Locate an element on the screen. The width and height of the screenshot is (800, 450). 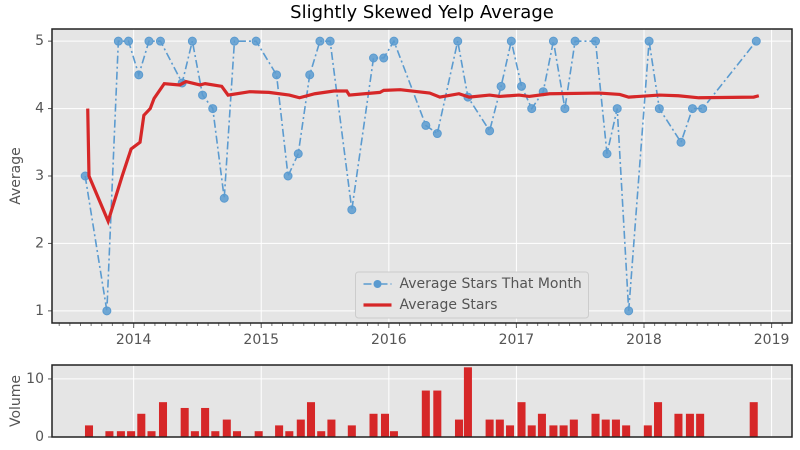
x-tick-label: 2014 is located at coordinates (134, 340).